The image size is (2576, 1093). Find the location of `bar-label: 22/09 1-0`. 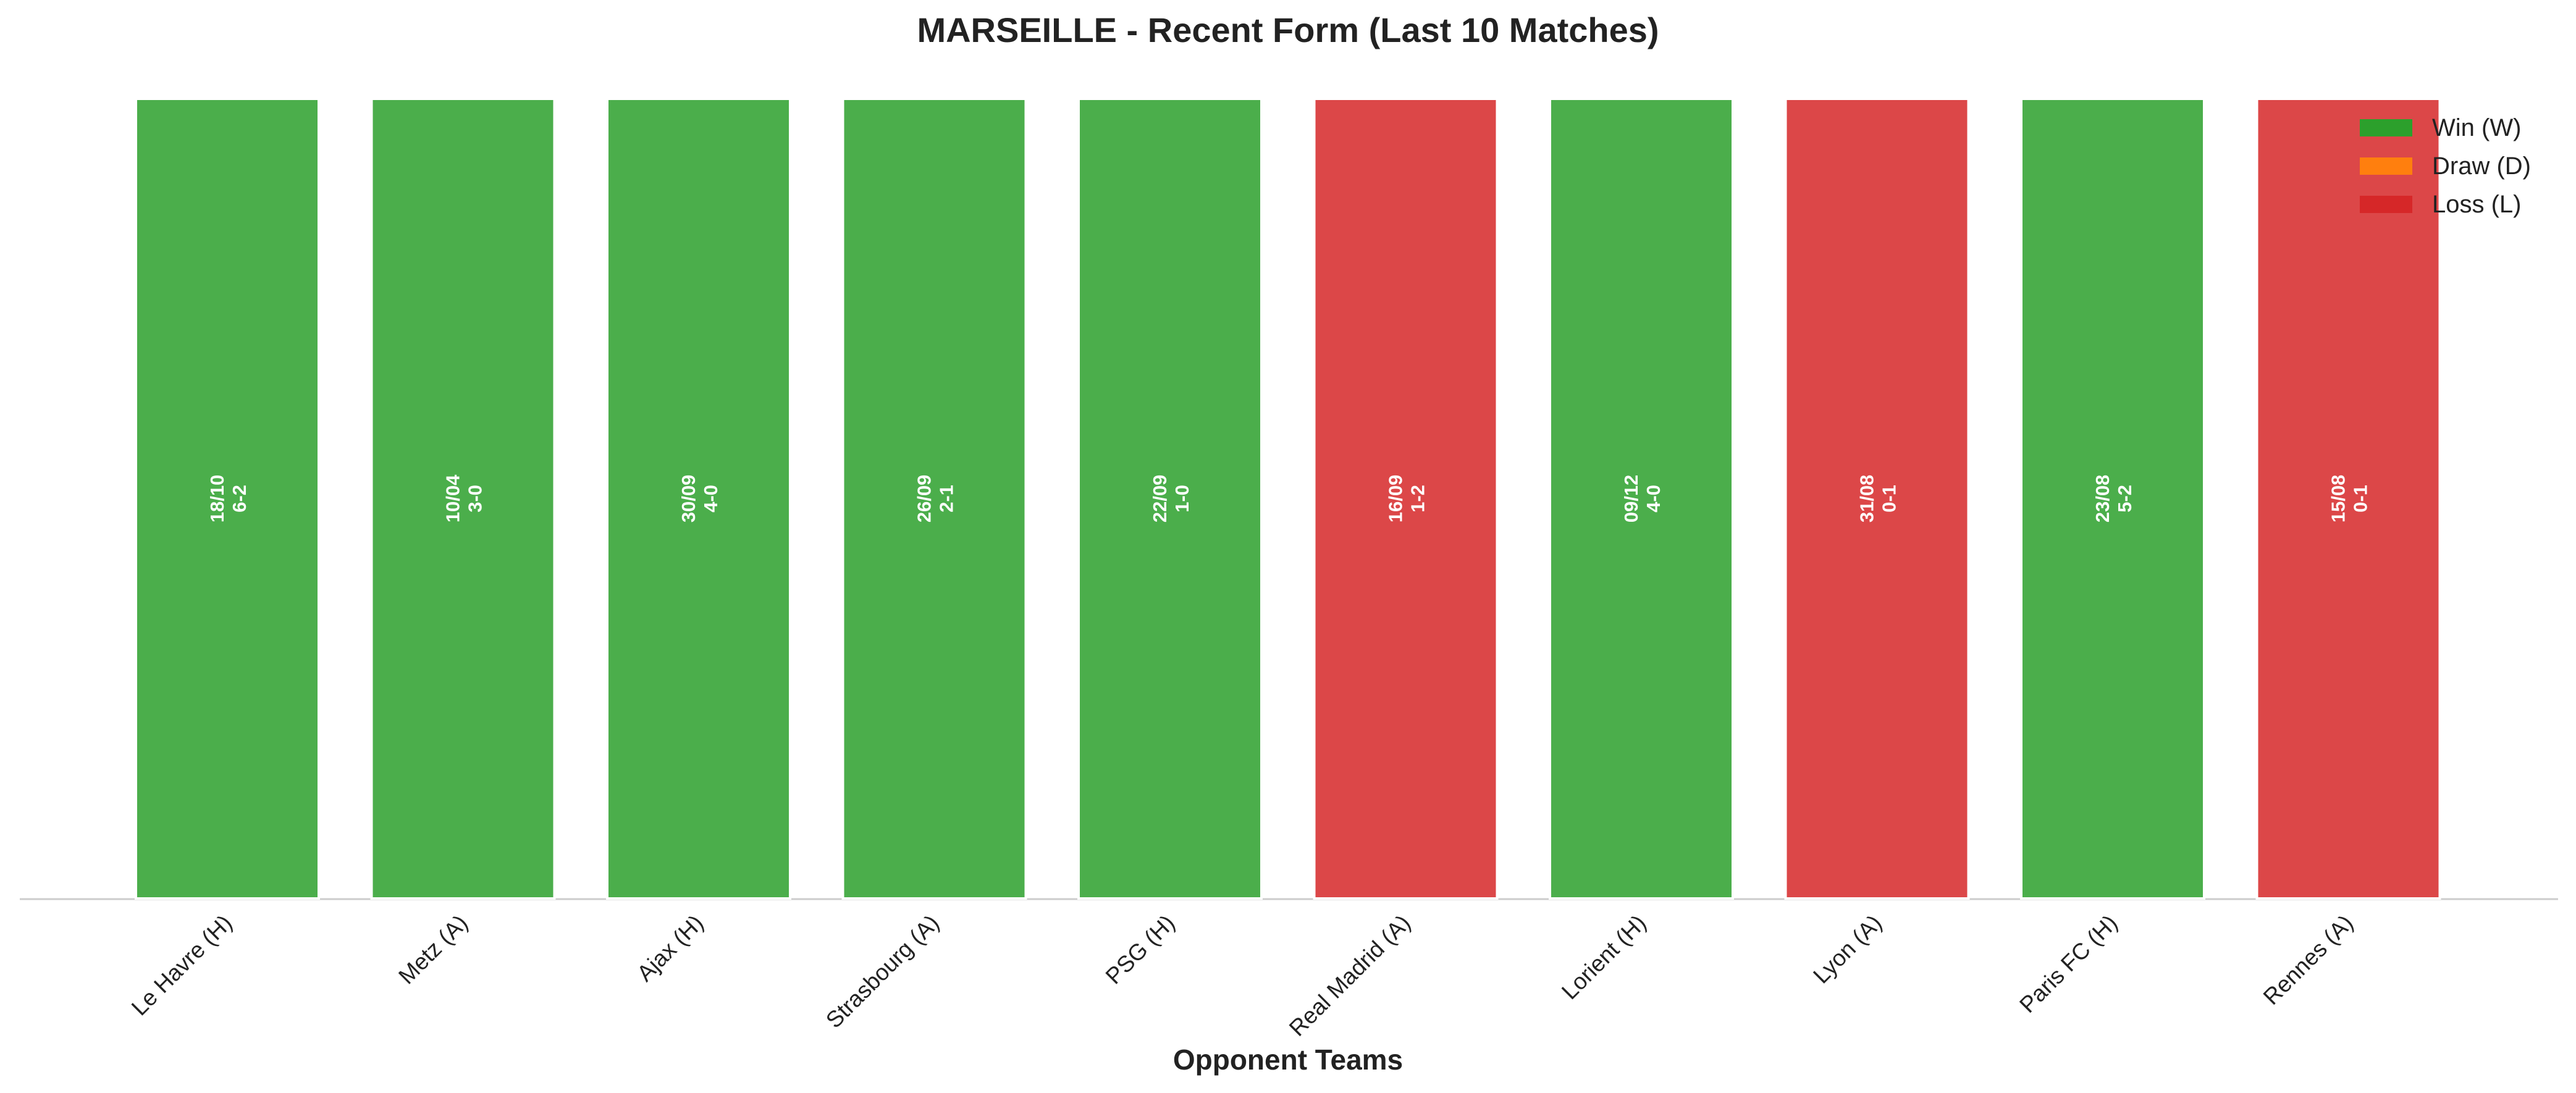

bar-label: 22/09 1-0 is located at coordinates (1171, 499).